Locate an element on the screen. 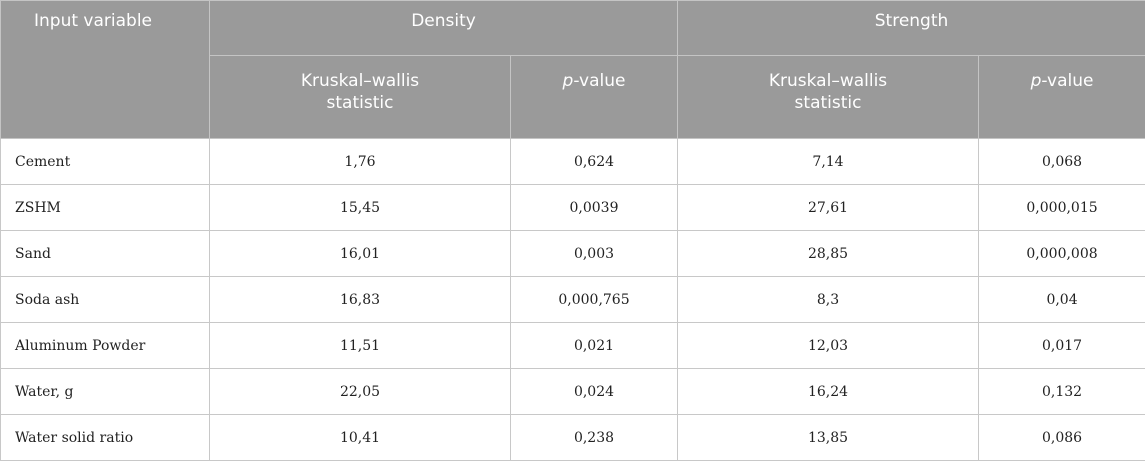  table-row: ZSHM 15,45 0,0039 27,61 0,000,015 is located at coordinates (573, 208).